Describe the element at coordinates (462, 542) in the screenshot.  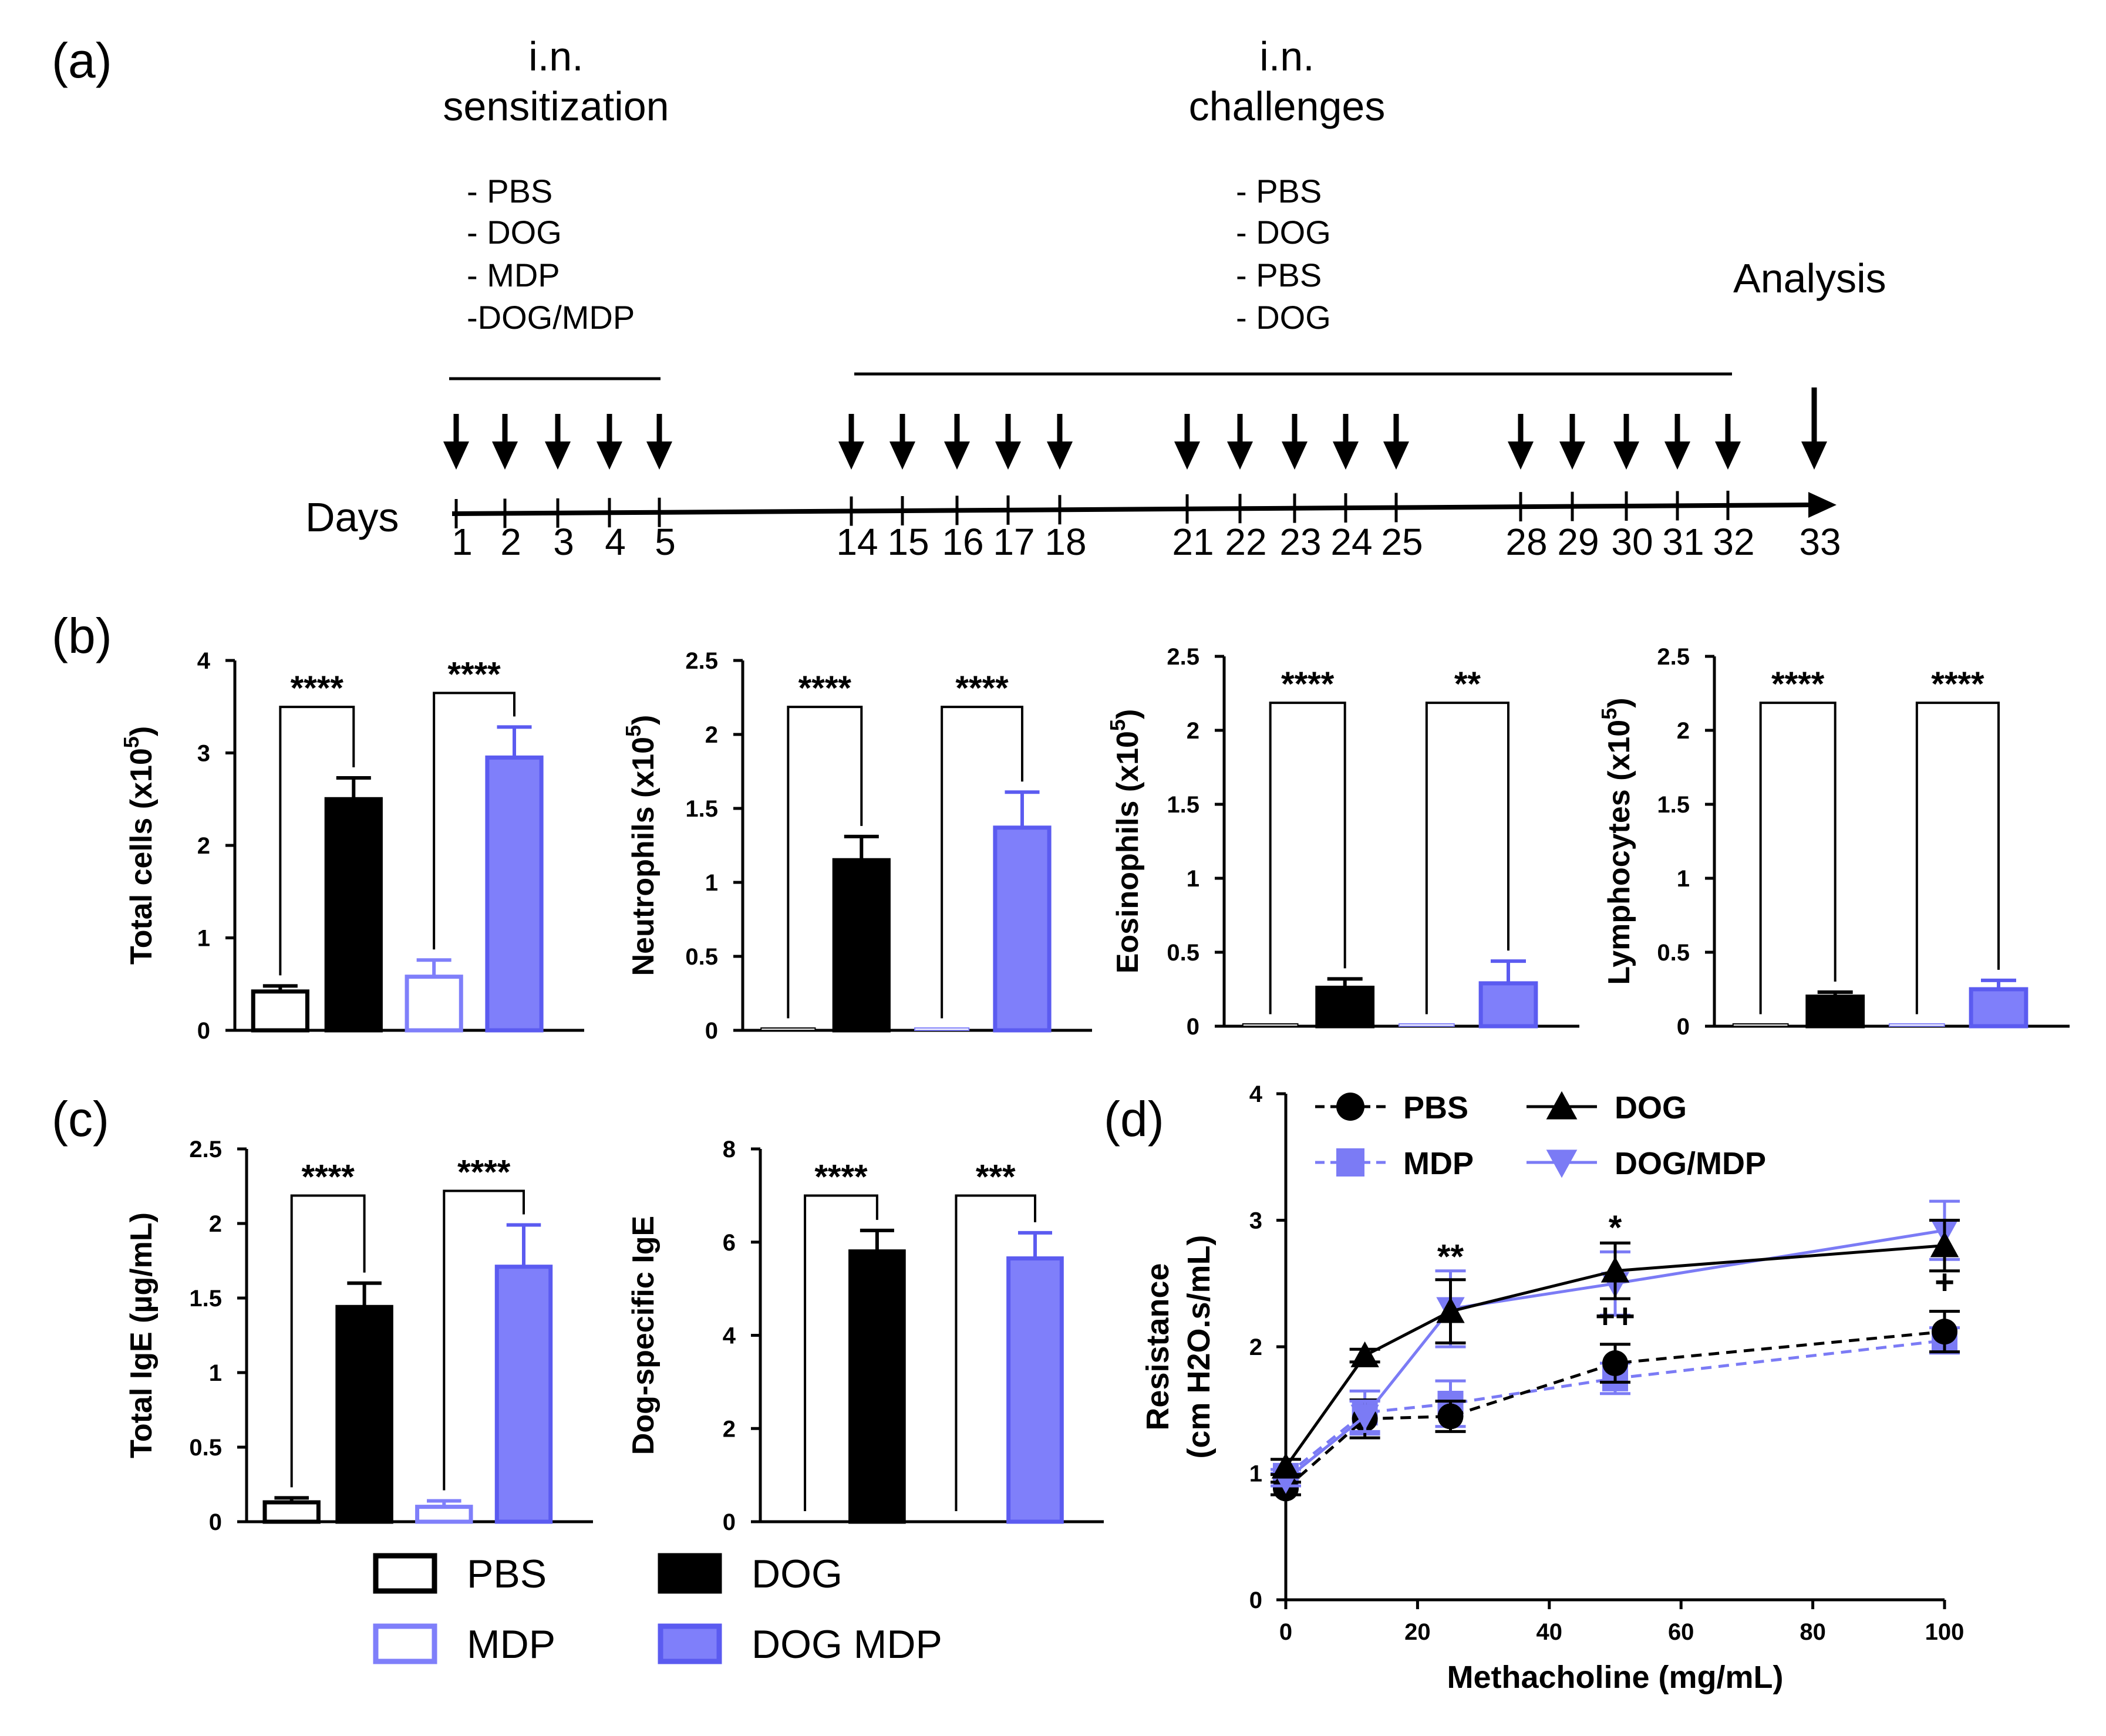
I see `day-label: 1` at that location.